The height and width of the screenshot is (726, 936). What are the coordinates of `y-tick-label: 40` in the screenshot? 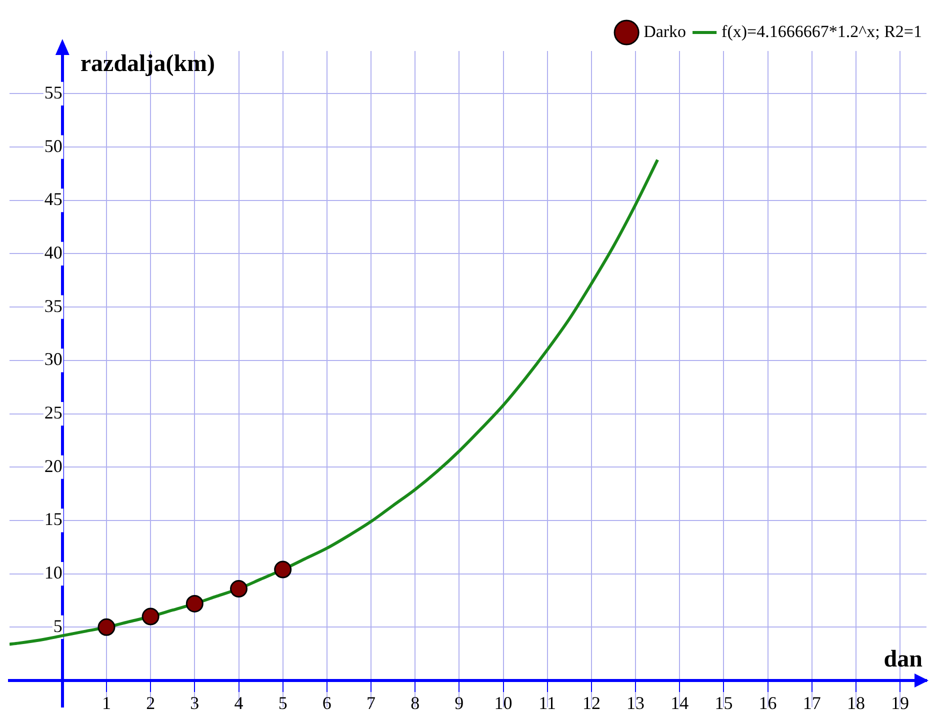 It's located at (53, 252).